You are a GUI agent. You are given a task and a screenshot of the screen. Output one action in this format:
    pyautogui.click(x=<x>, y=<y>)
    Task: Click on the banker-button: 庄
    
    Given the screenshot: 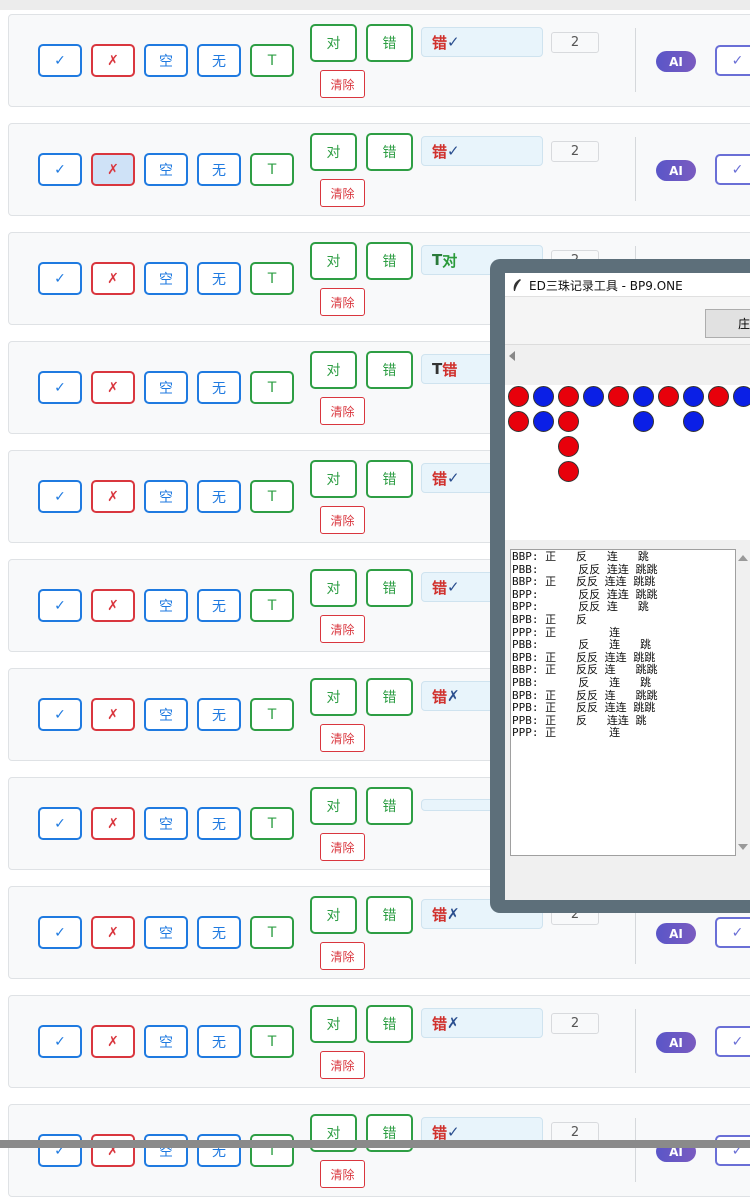 What is the action you would take?
    pyautogui.click(x=727, y=323)
    